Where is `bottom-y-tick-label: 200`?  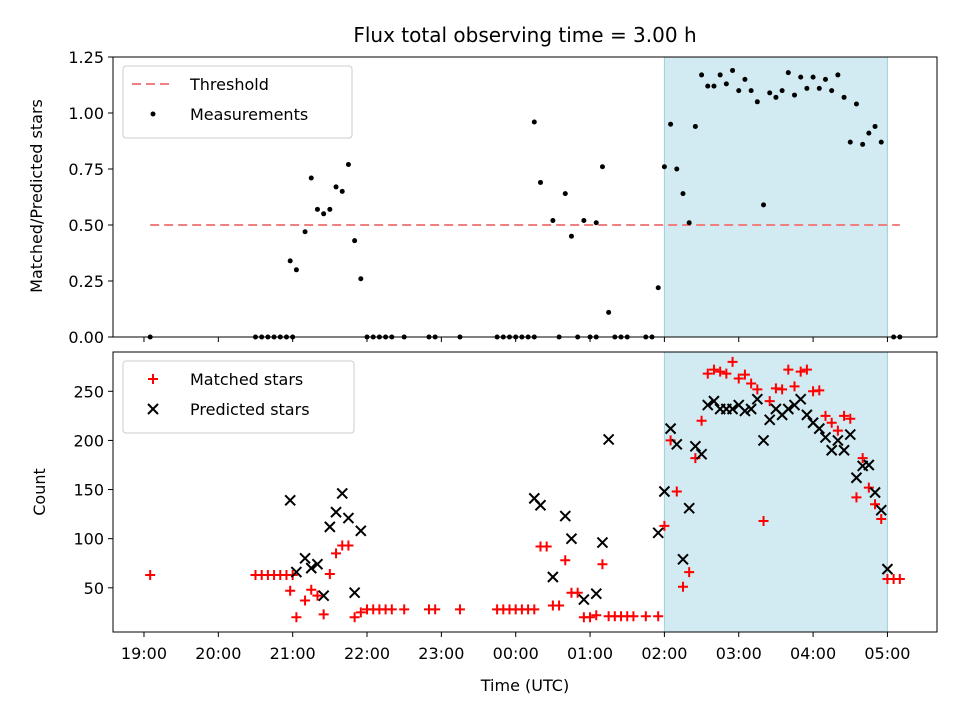
bottom-y-tick-label: 200 is located at coordinates (88, 440).